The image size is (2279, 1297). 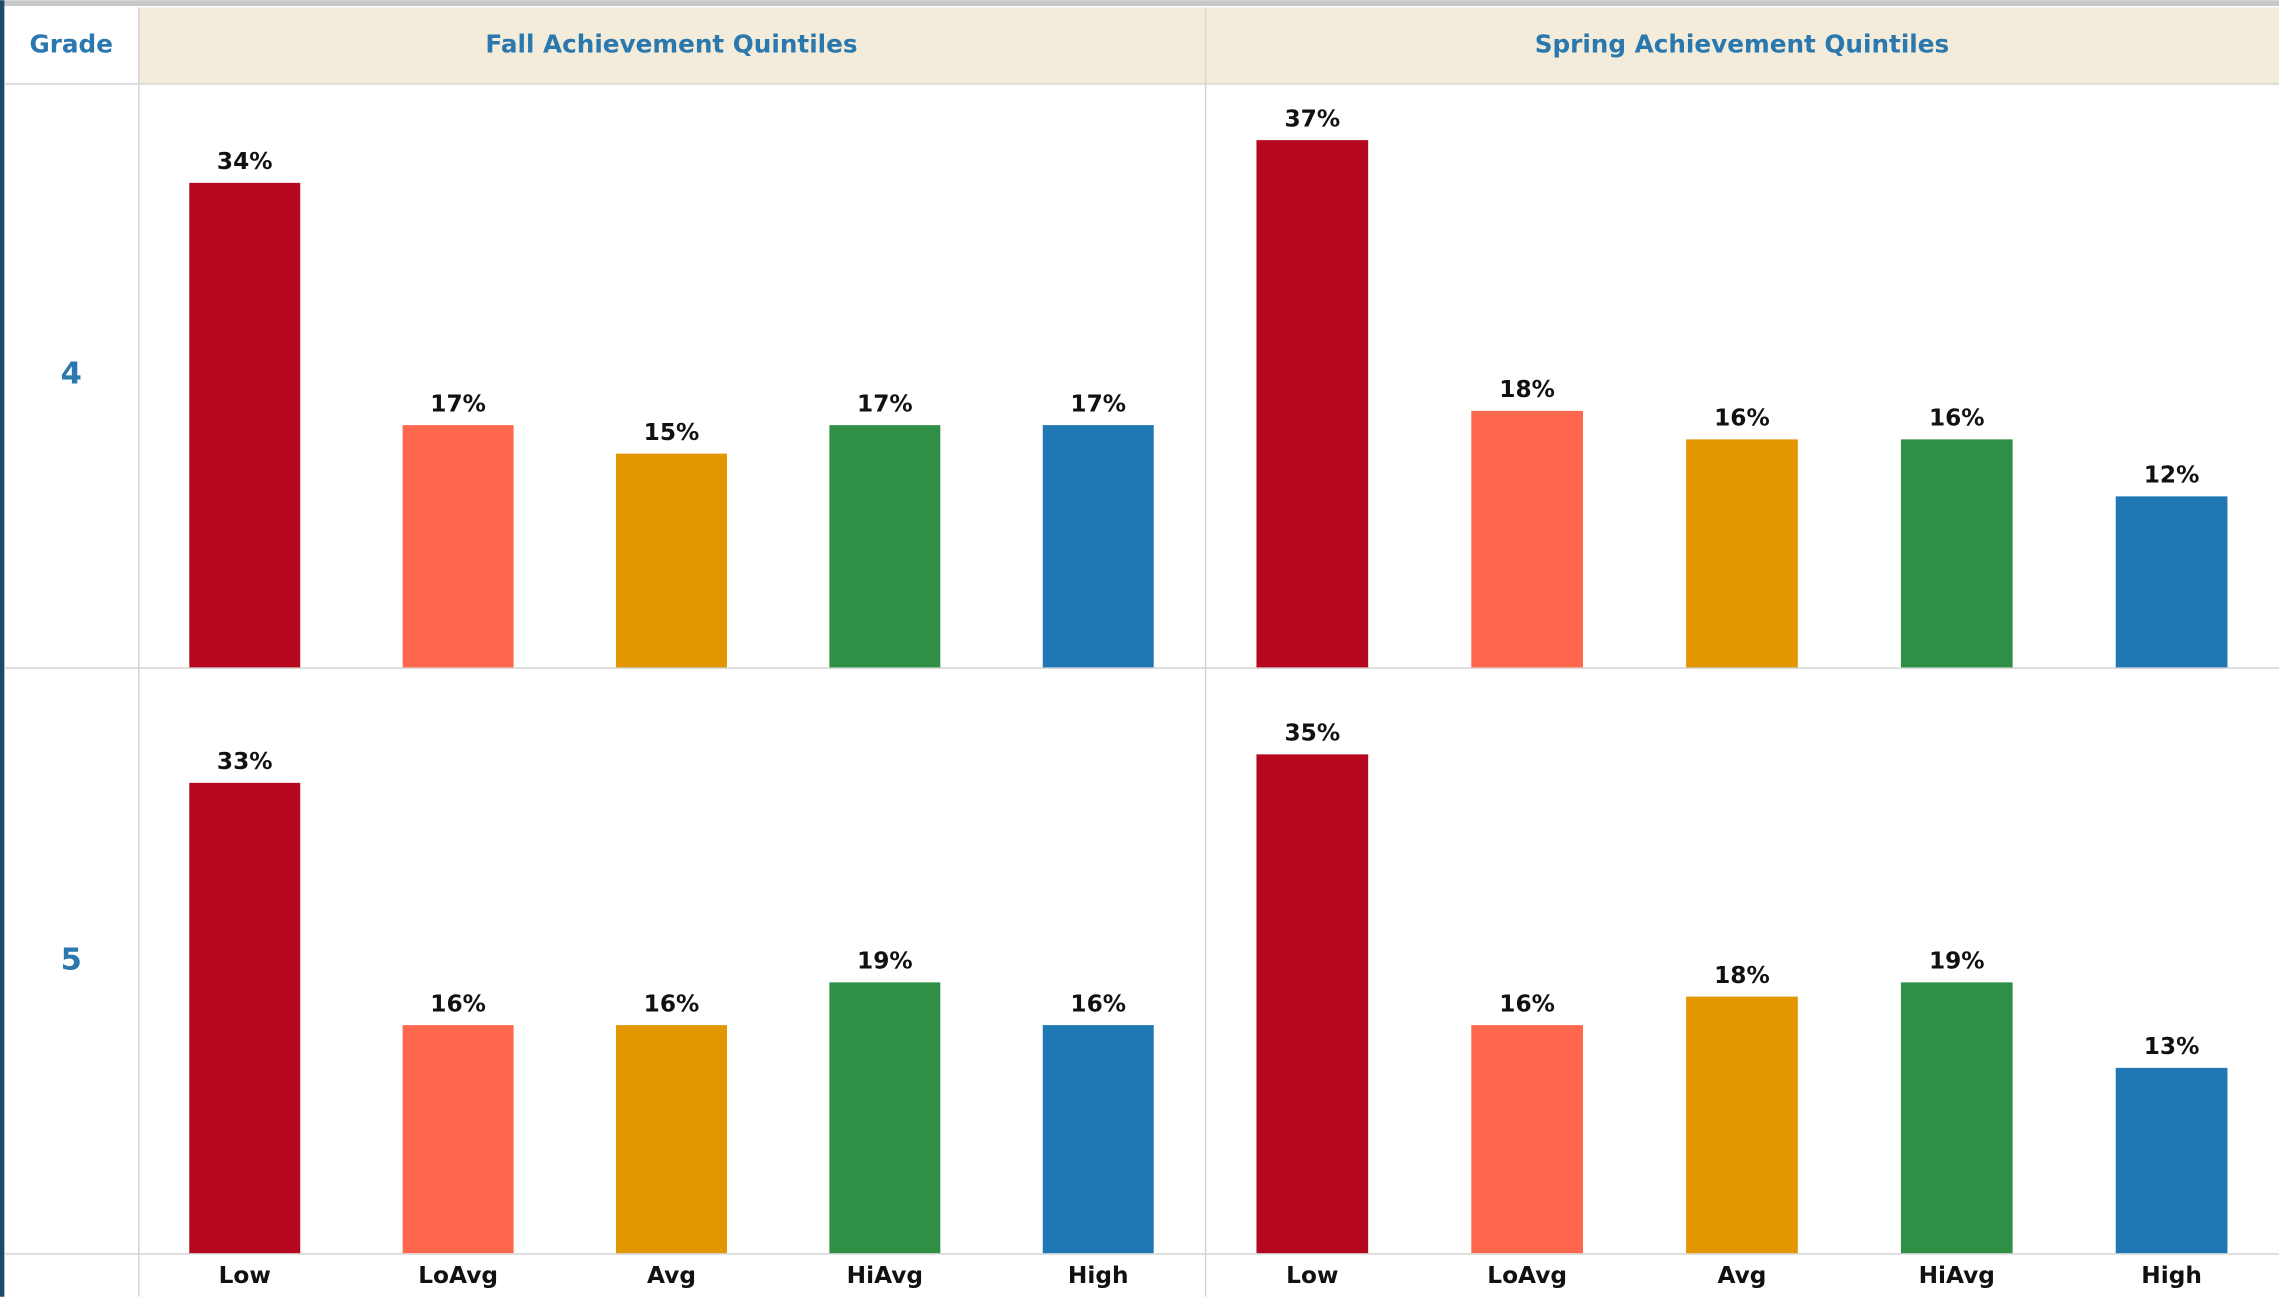 What do you see at coordinates (672, 432) in the screenshot?
I see `data-label: 15%` at bounding box center [672, 432].